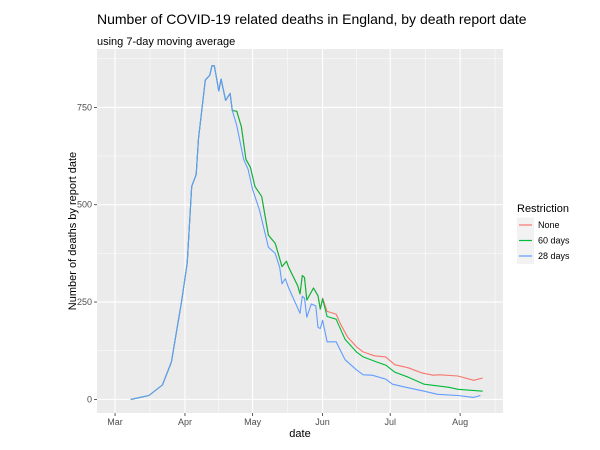  I want to click on legend: None 60 days 28 days, so click(543, 240).